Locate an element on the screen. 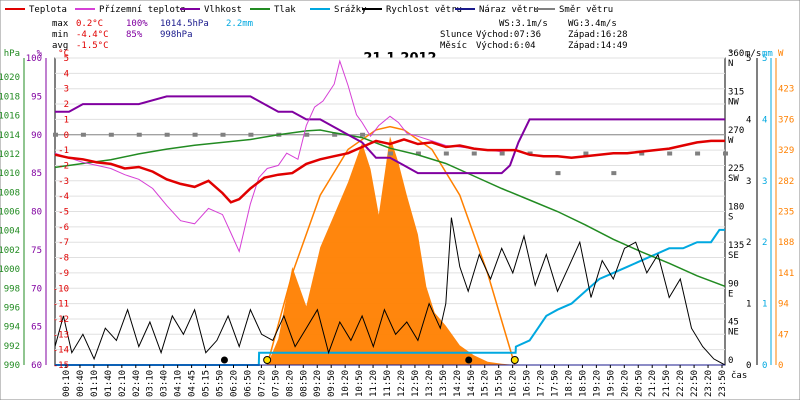 The height and width of the screenshot is (400, 800). moon-set: Západ:14:49 is located at coordinates (598, 46).